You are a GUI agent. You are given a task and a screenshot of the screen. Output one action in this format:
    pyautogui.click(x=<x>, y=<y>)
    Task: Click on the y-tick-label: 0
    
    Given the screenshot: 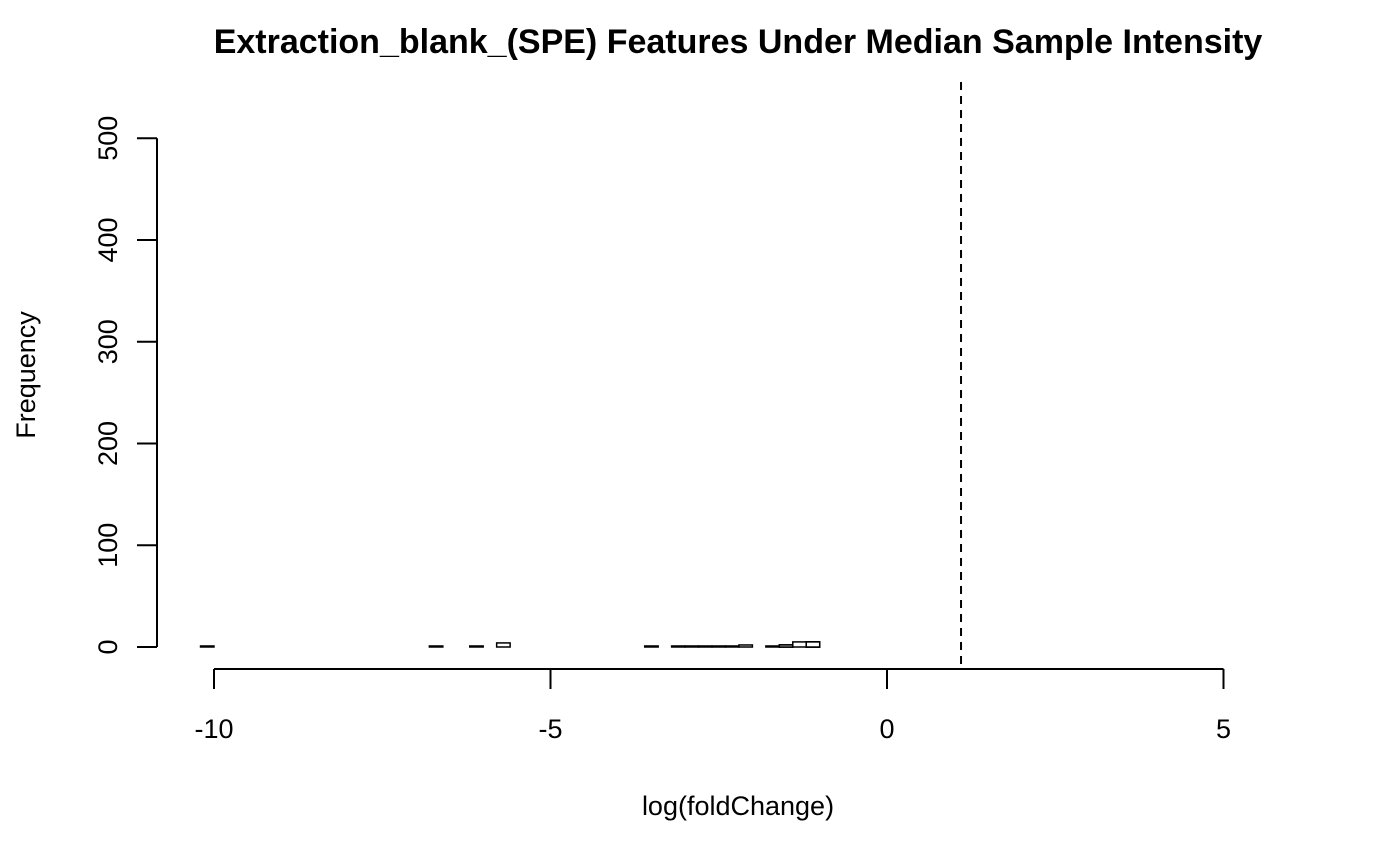 What is the action you would take?
    pyautogui.click(x=108, y=646)
    